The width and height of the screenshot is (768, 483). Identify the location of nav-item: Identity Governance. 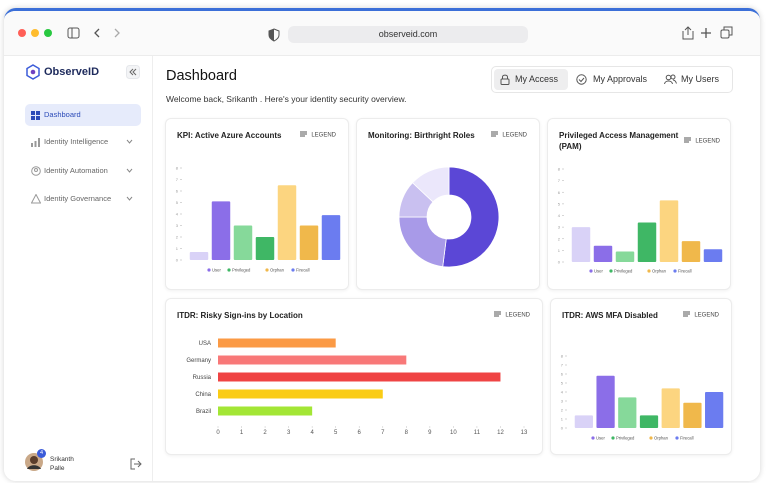
(83, 199).